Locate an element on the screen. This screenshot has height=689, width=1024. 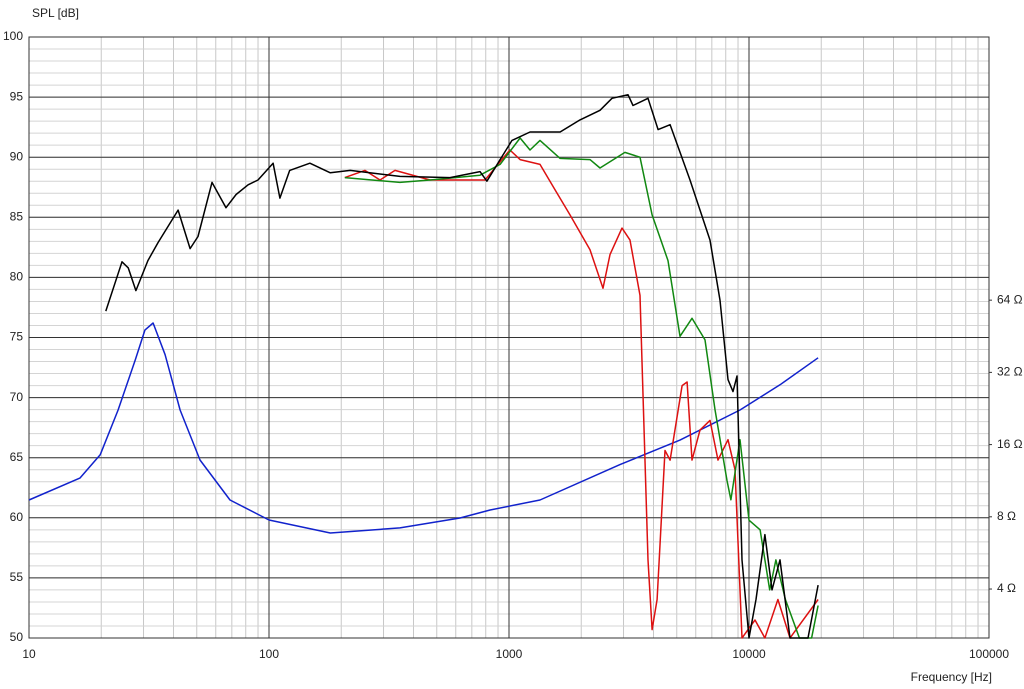
y-tick-label: 55 is located at coordinates (17, 577).